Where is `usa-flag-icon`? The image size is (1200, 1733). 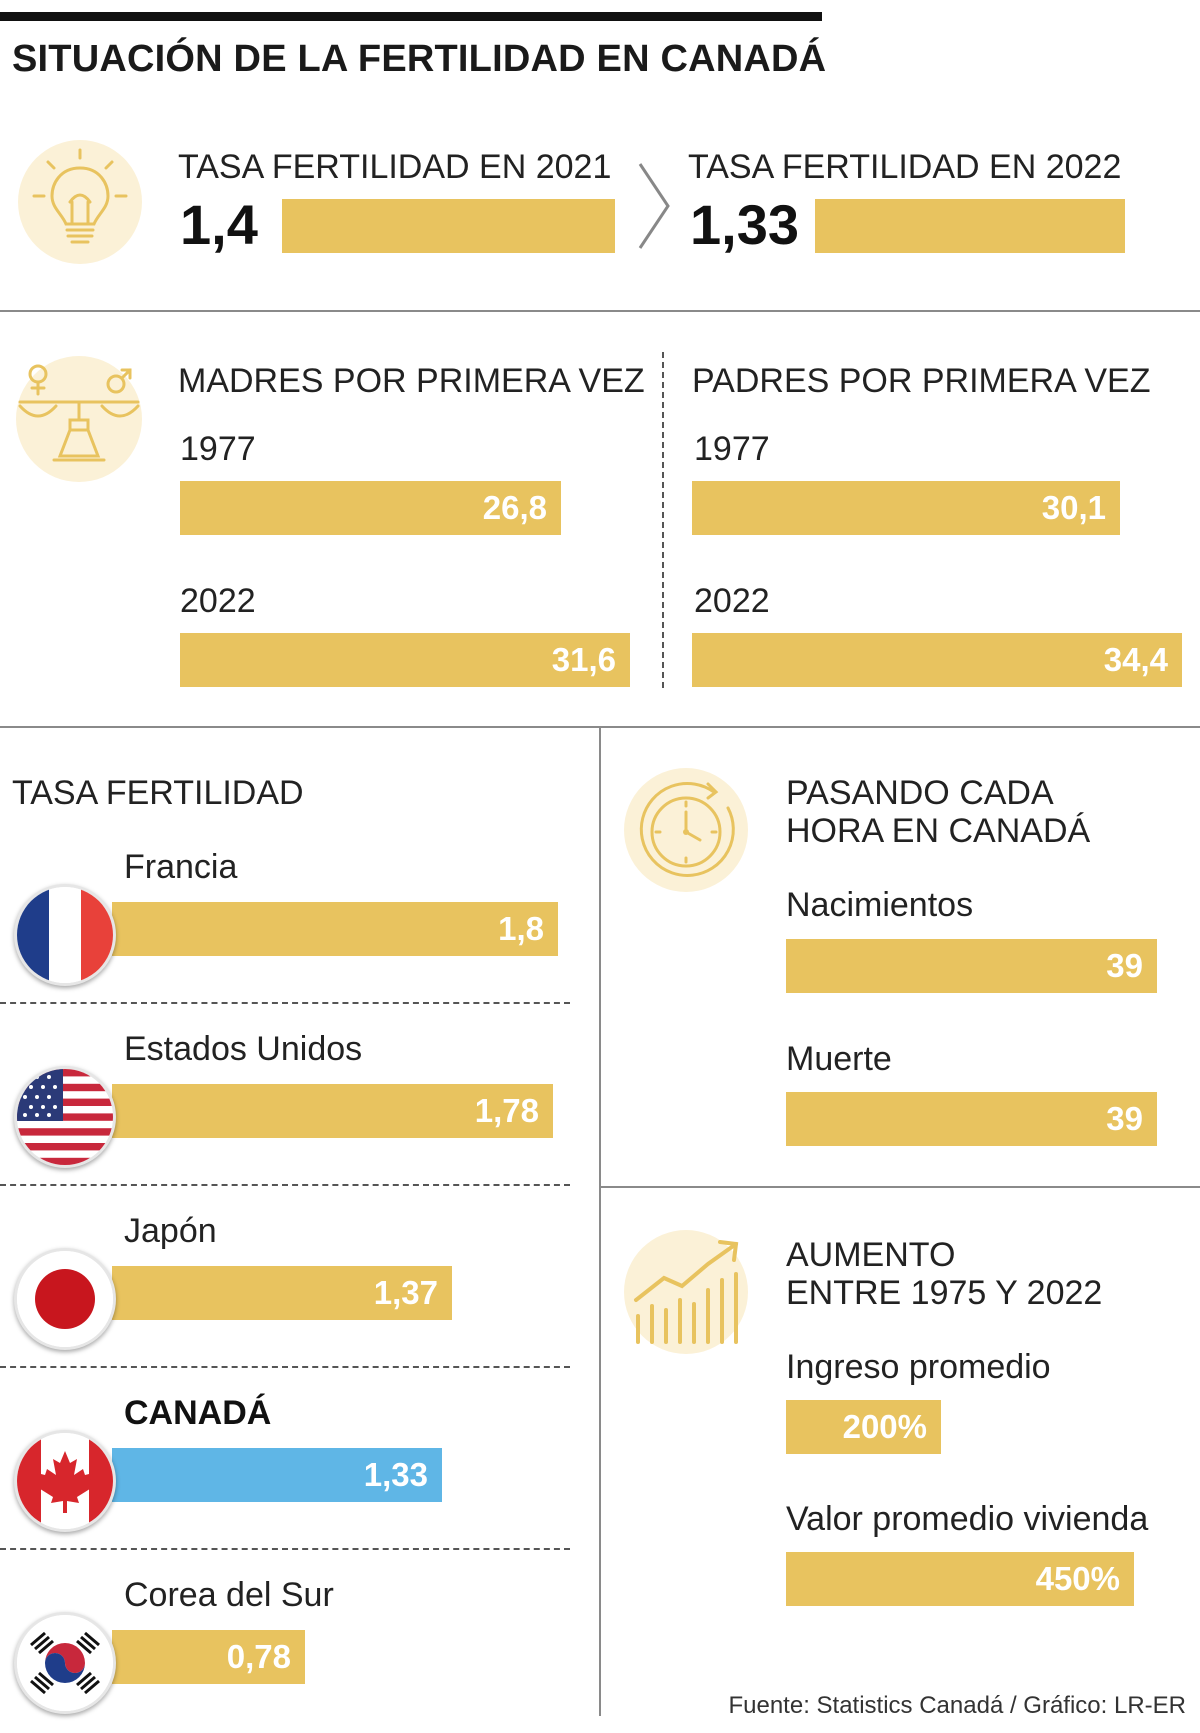
usa-flag-icon is located at coordinates (65, 1117).